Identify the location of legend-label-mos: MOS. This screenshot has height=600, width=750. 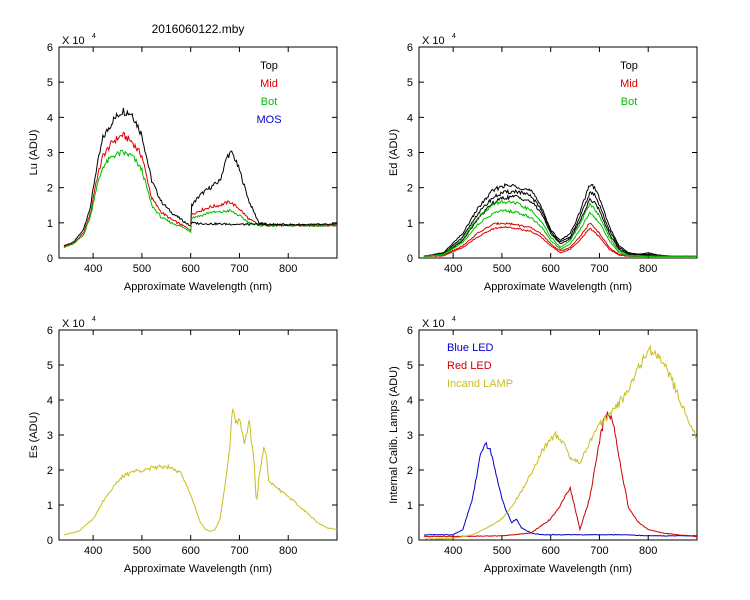
(268, 120).